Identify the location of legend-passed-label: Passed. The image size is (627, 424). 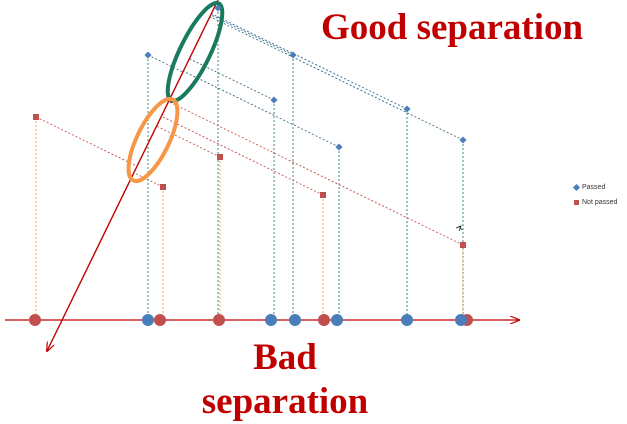
(594, 187).